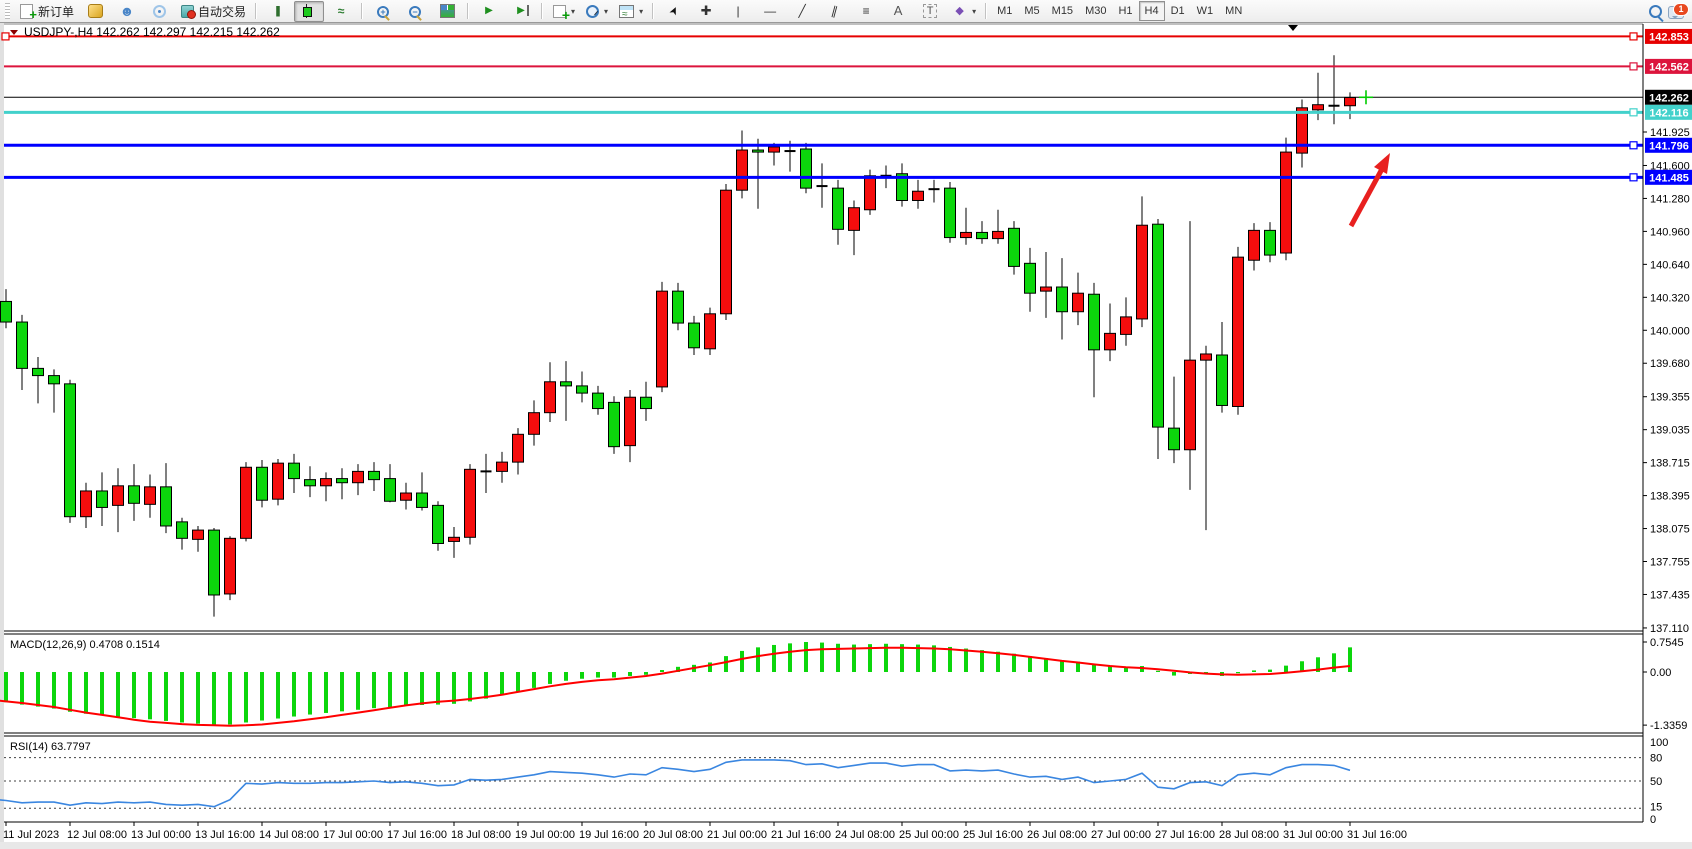 This screenshot has width=1692, height=849. Describe the element at coordinates (596, 11) in the screenshot. I see `periods-button: ▾` at that location.